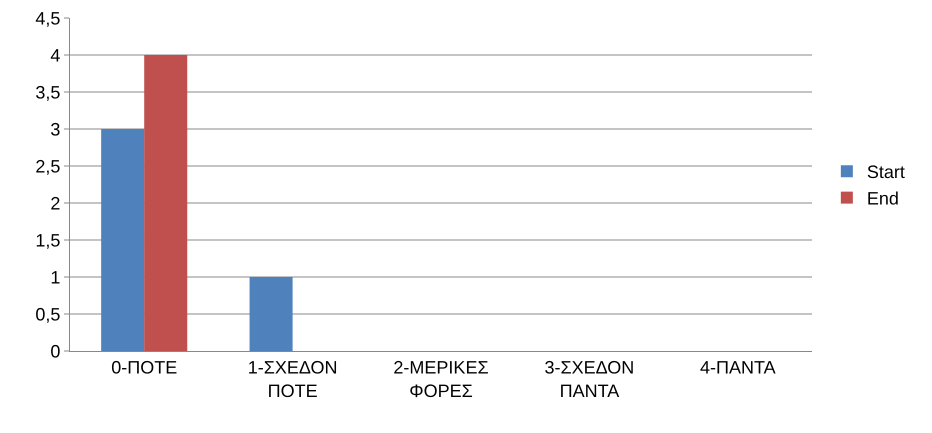 The width and height of the screenshot is (932, 433). I want to click on x-tick-label: 1-ΣΧΕΔΟΝ ΠΟΤΕ, so click(293, 379).